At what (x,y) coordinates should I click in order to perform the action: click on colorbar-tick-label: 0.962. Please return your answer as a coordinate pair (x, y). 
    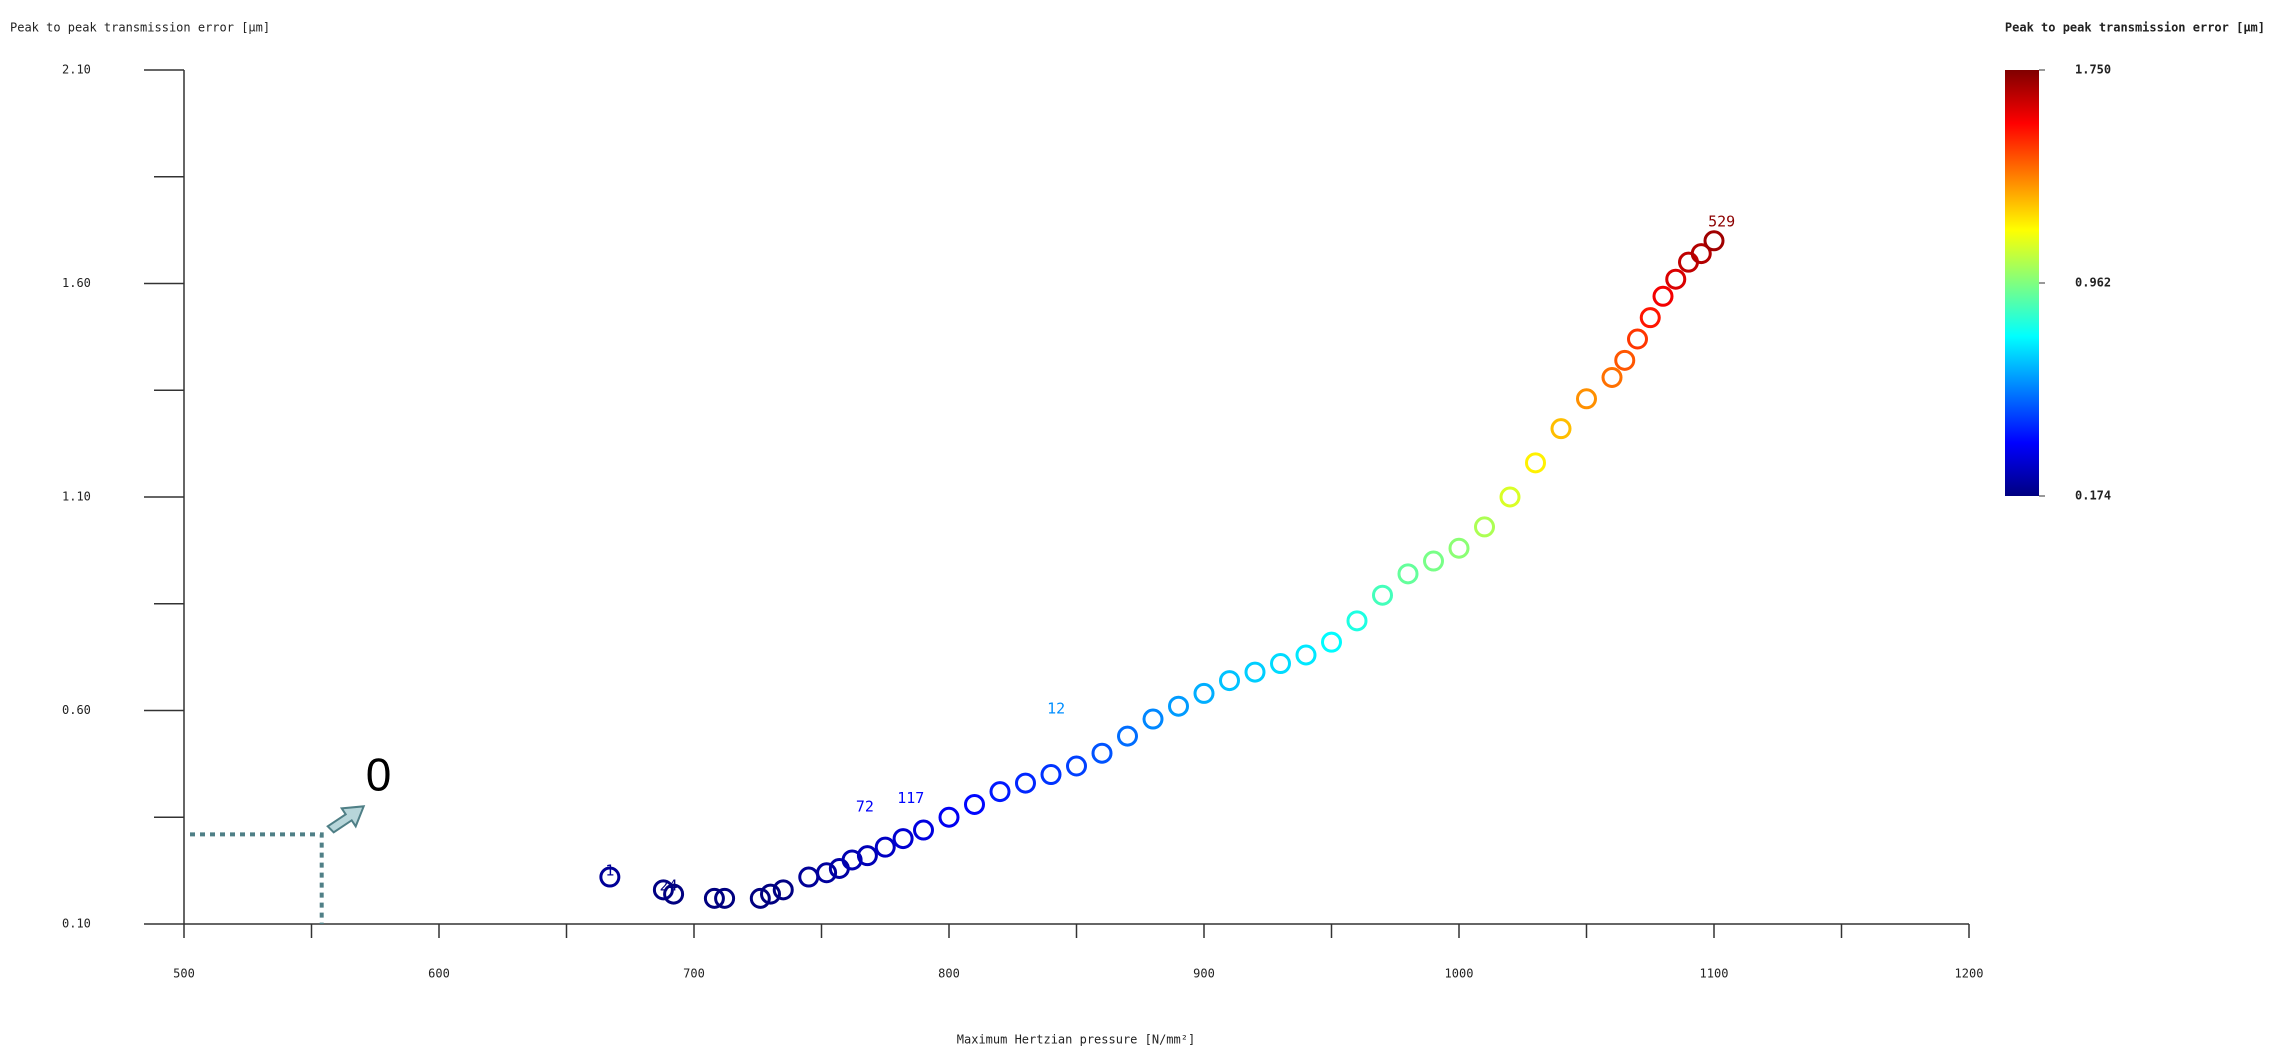
    Looking at the image, I should click on (2093, 283).